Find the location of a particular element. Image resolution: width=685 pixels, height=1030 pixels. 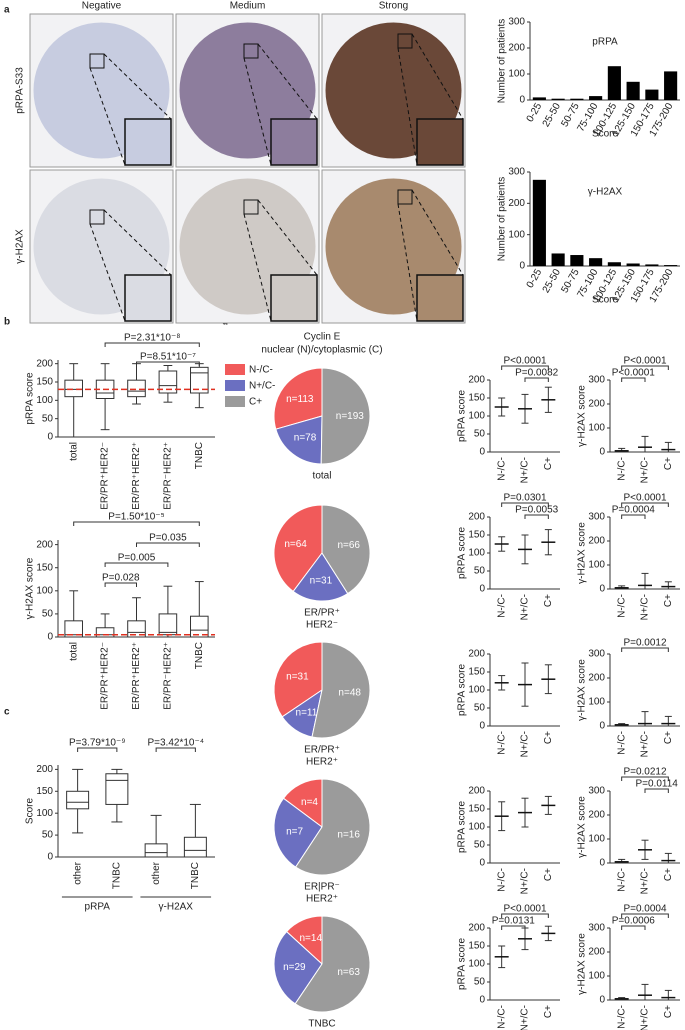

column-header: Medium is located at coordinates (248, 6).